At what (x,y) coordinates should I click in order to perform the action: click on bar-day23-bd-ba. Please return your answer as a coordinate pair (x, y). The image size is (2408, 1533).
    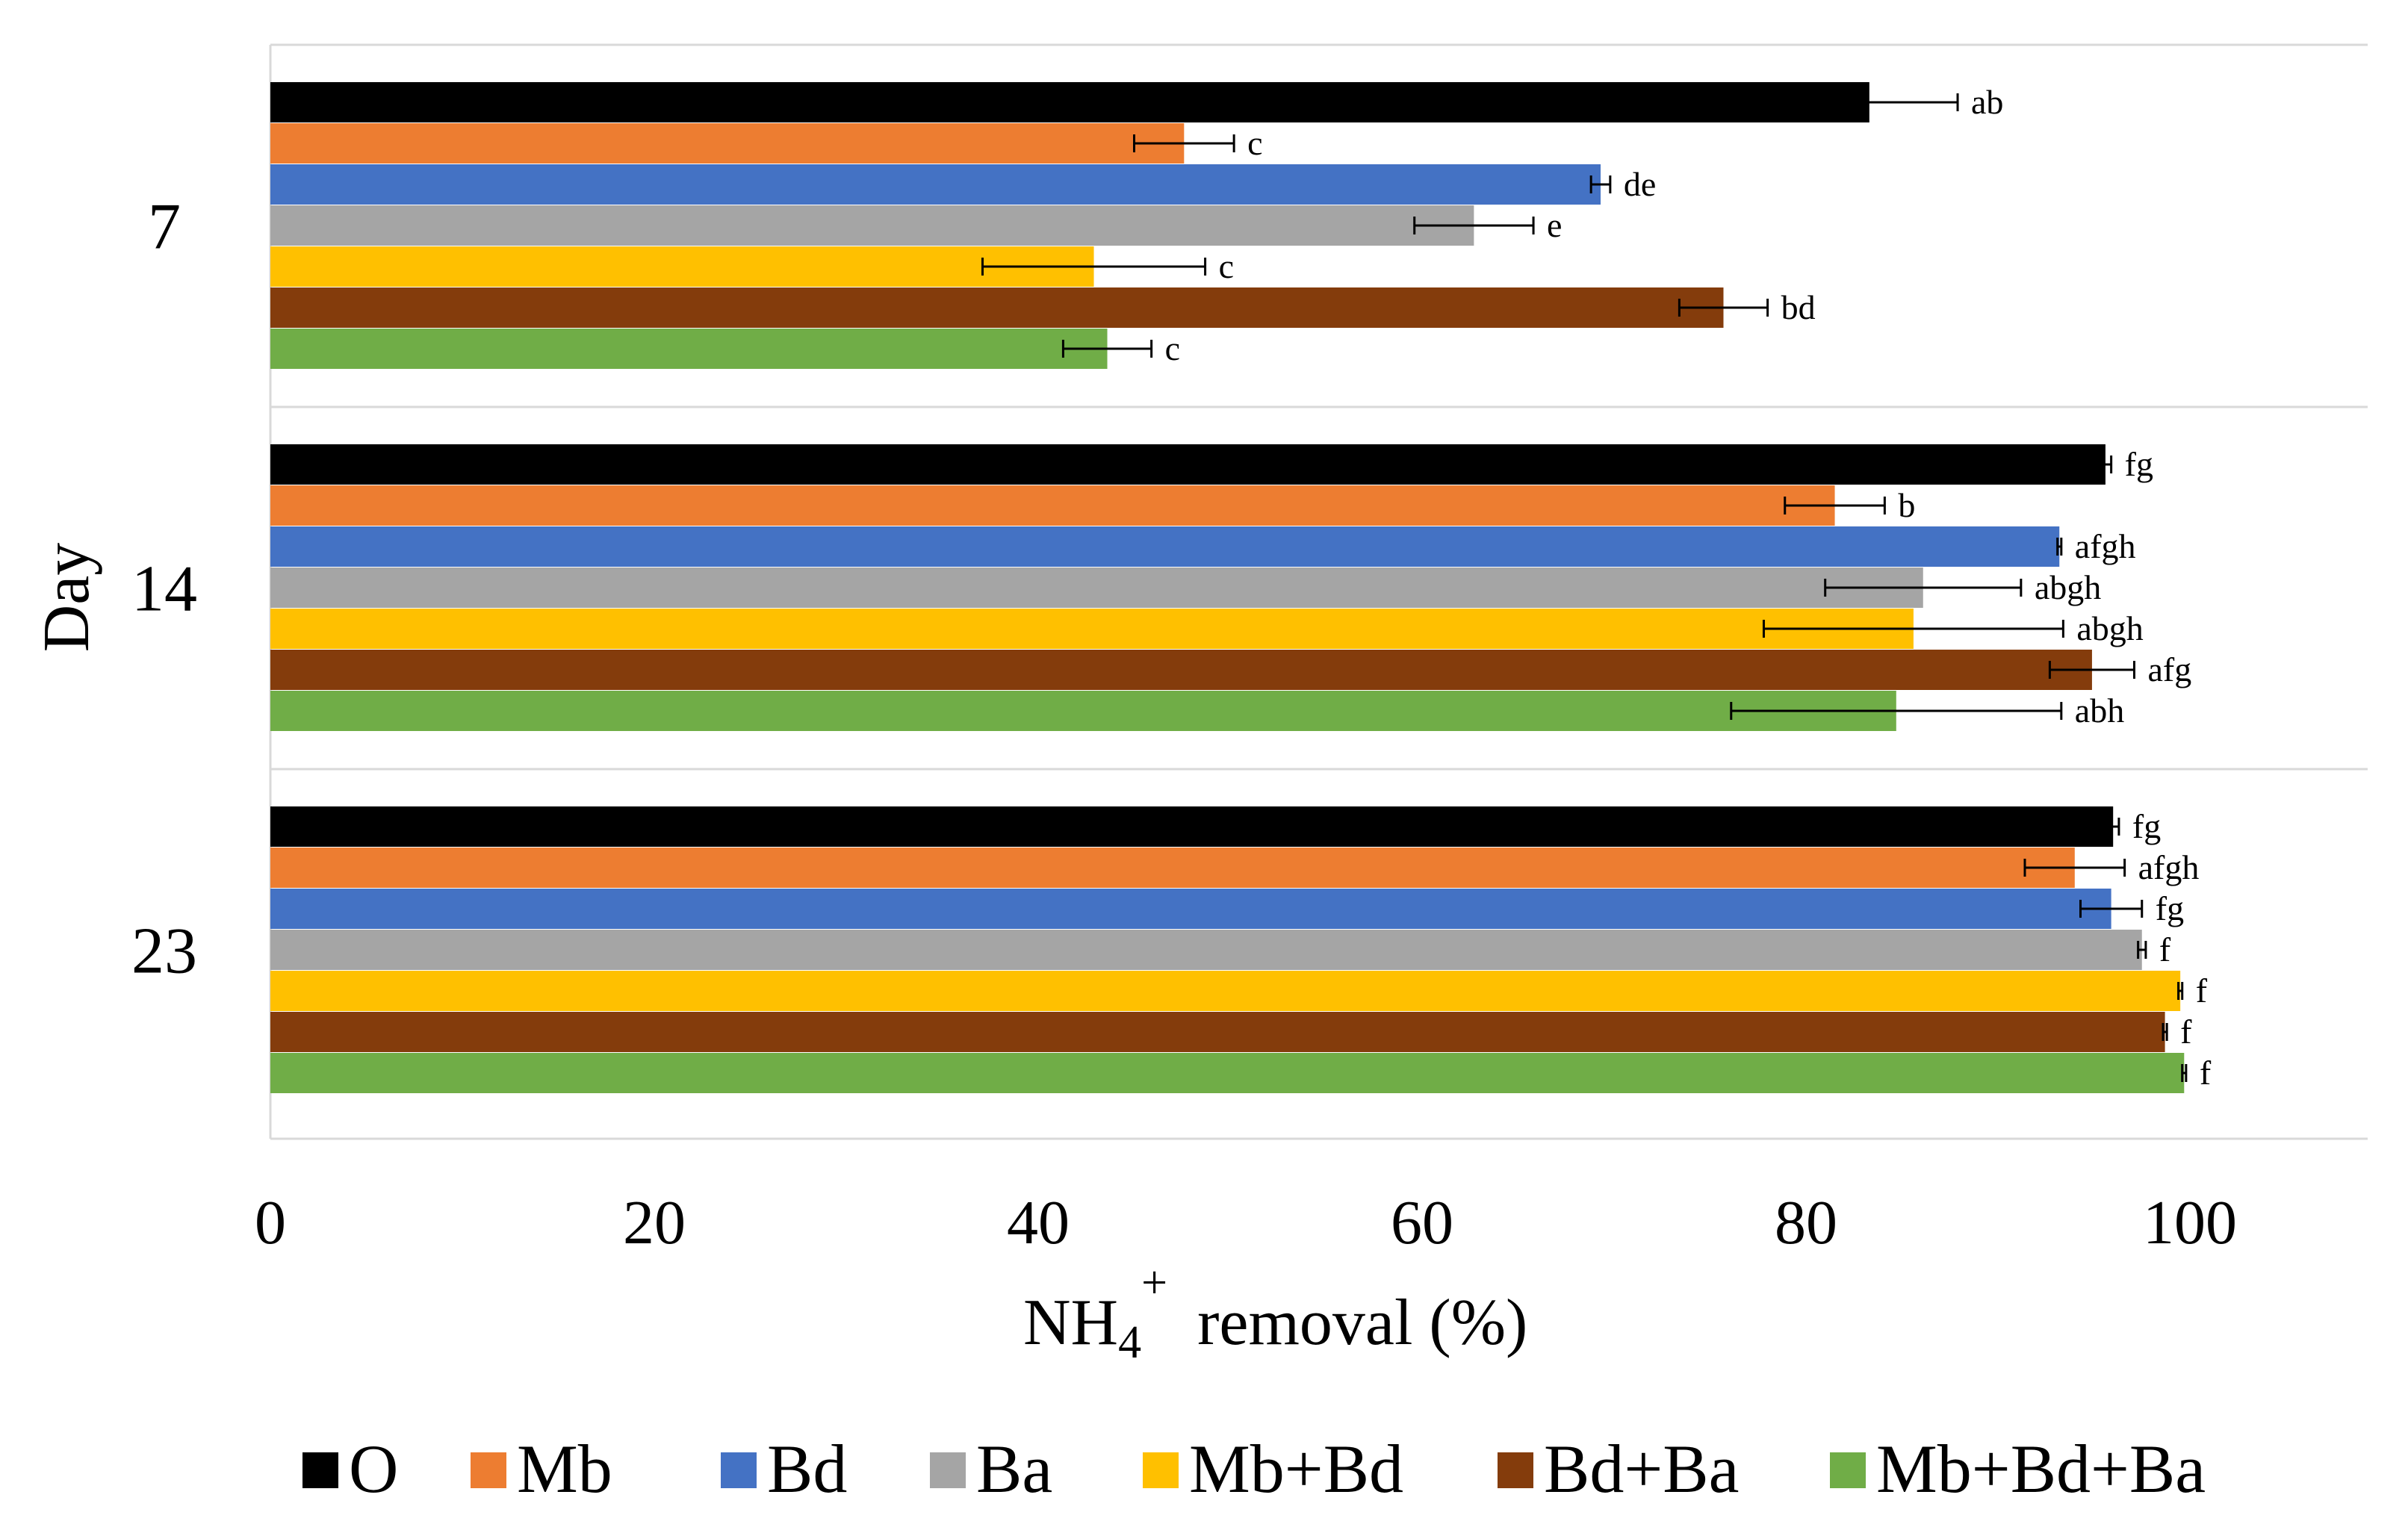
    Looking at the image, I should click on (1218, 1032).